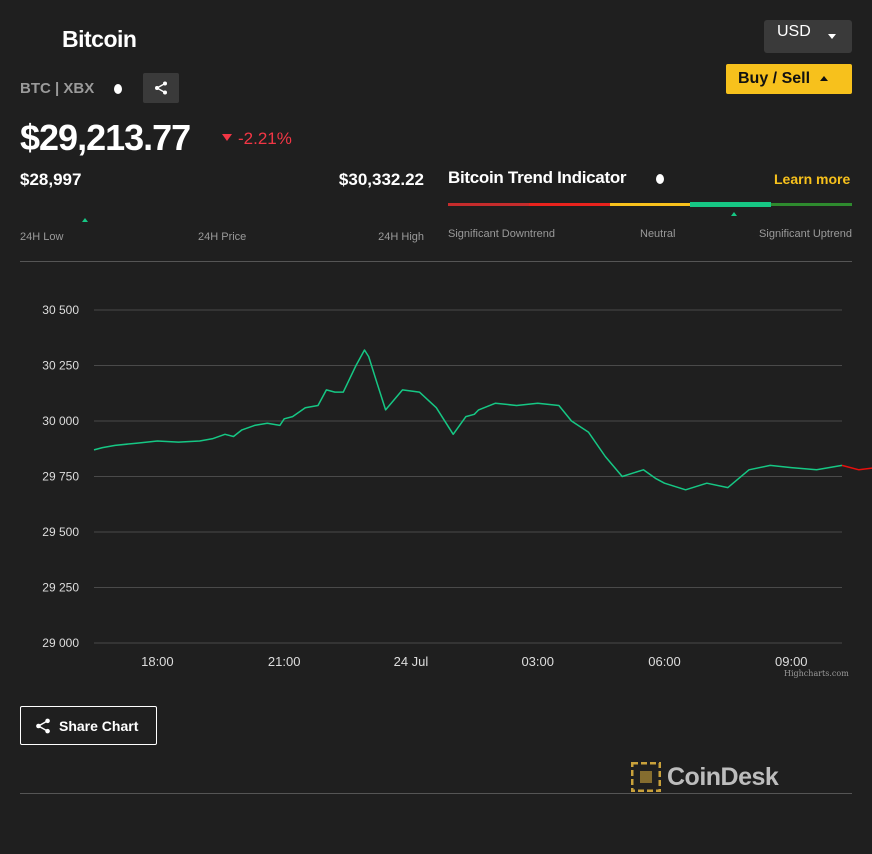 This screenshot has height=854, width=872. I want to click on y-tick-label: 29 000, so click(60, 643).